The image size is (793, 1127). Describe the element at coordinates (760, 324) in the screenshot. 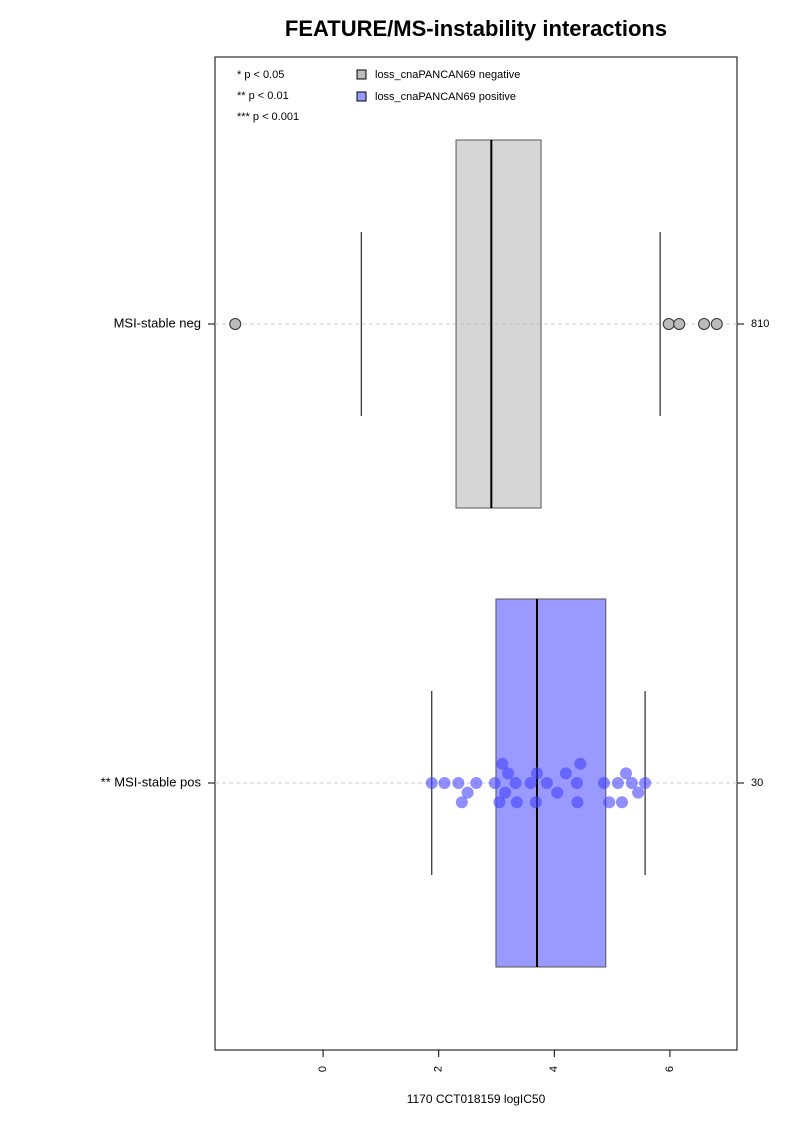

I see `count-label: 810` at that location.